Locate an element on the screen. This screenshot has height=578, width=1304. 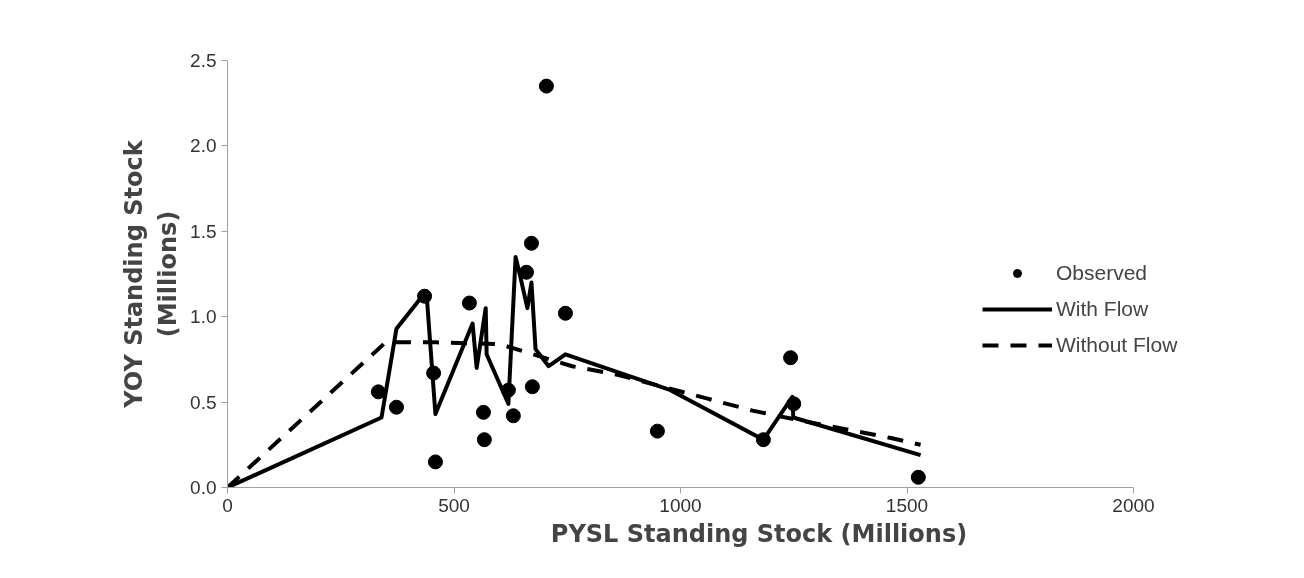
legend-label: Without Flow is located at coordinates (1117, 345).